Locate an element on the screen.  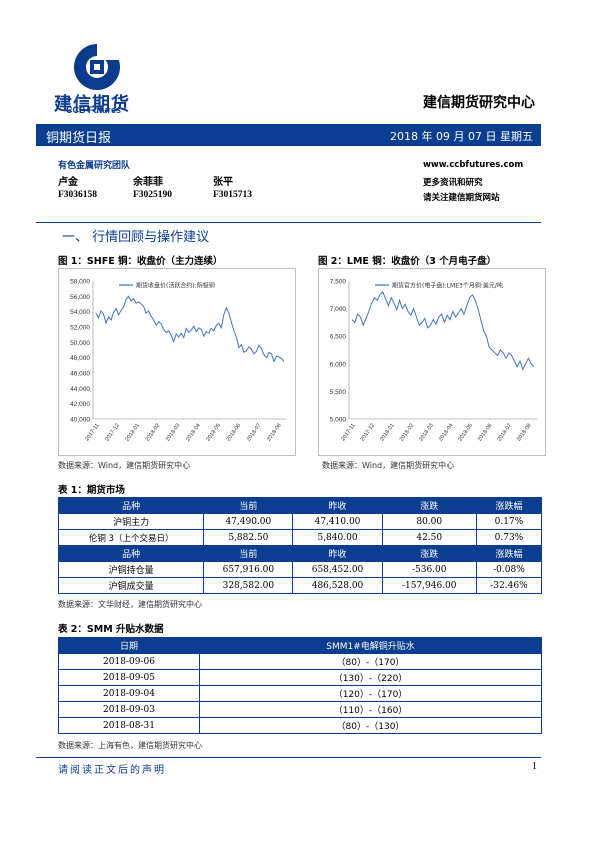
table-cell: 328,582.00 is located at coordinates (248, 585).